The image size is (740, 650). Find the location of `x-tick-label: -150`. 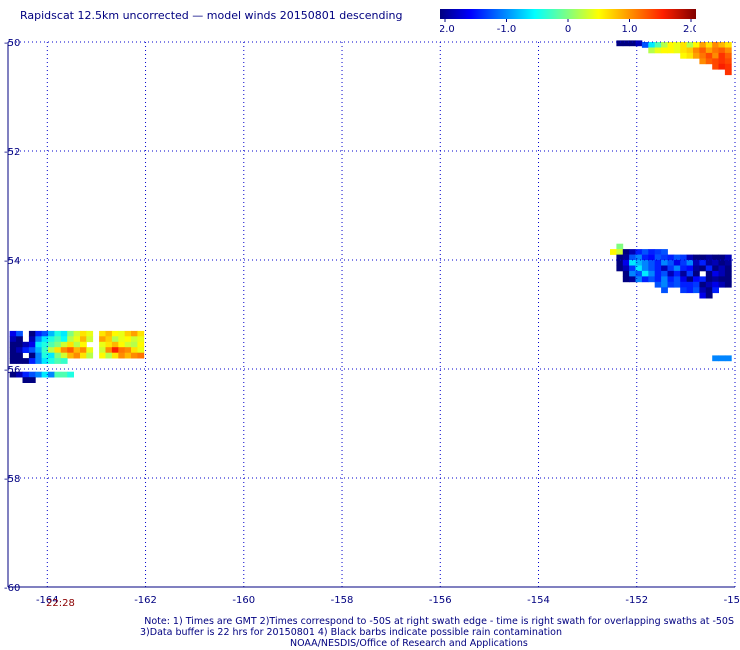

x-tick-label: -150 is located at coordinates (732, 600).